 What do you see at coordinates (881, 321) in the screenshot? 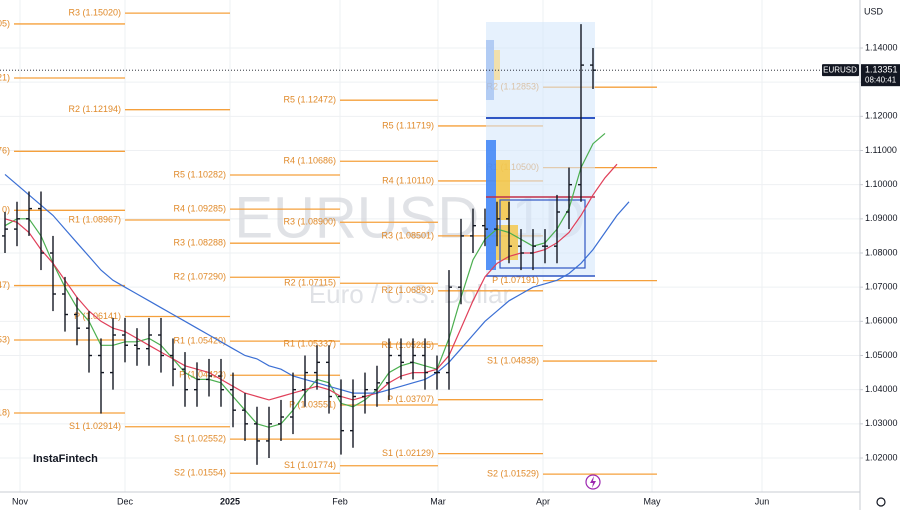
I see `y-tick-label: 1.06000` at bounding box center [881, 321].